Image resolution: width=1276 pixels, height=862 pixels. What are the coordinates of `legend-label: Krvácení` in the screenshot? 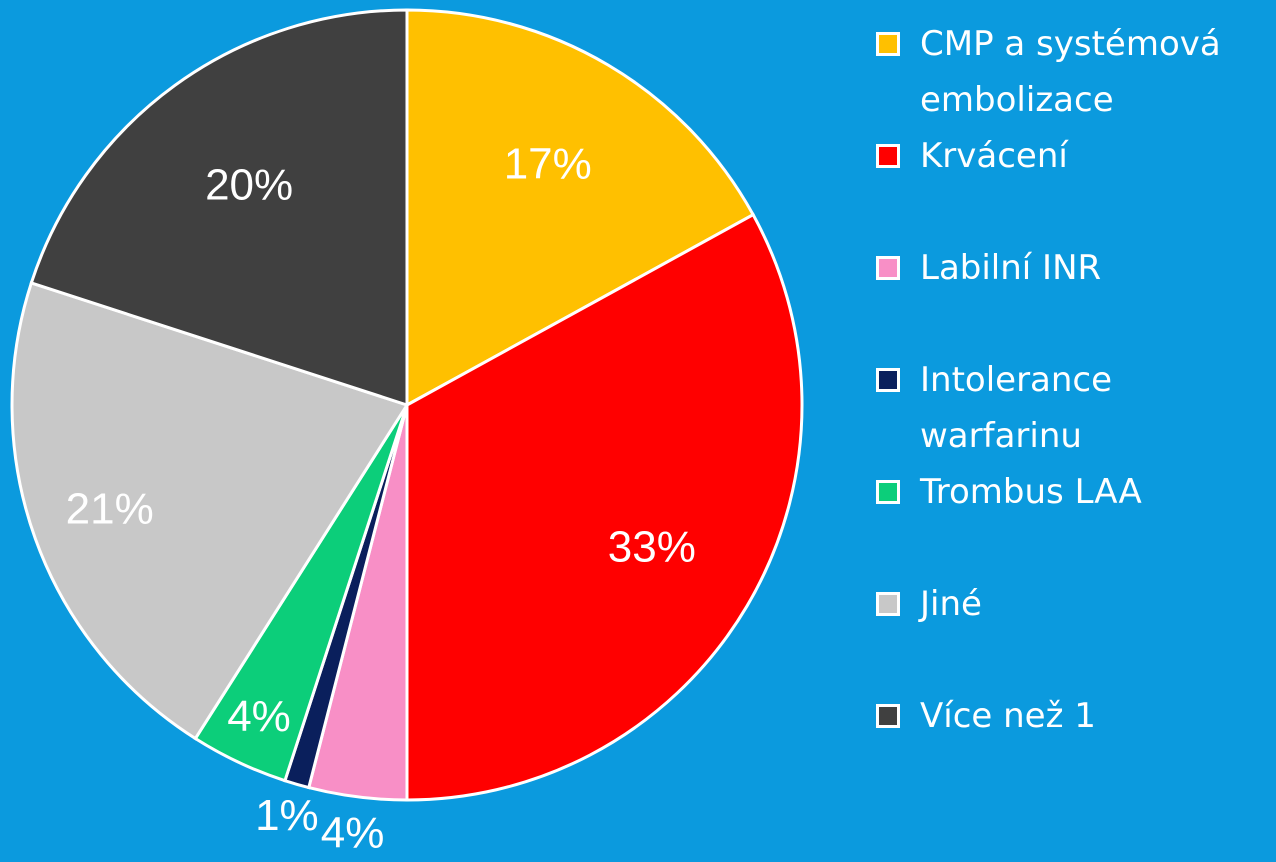 It's located at (994, 156).